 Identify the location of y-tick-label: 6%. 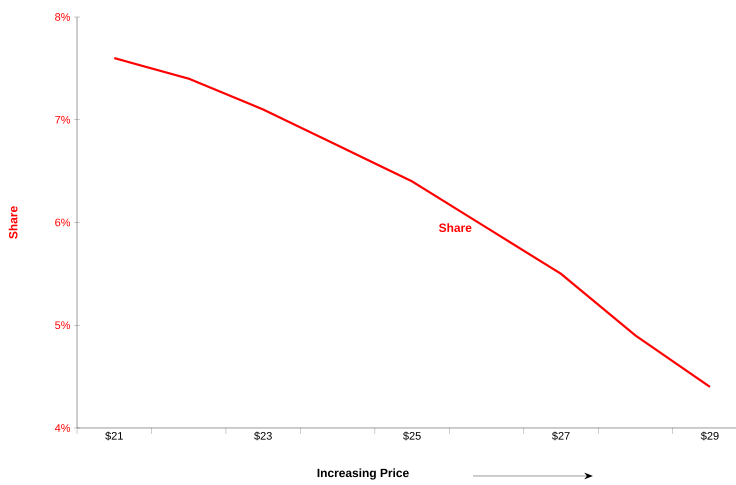
(62, 222).